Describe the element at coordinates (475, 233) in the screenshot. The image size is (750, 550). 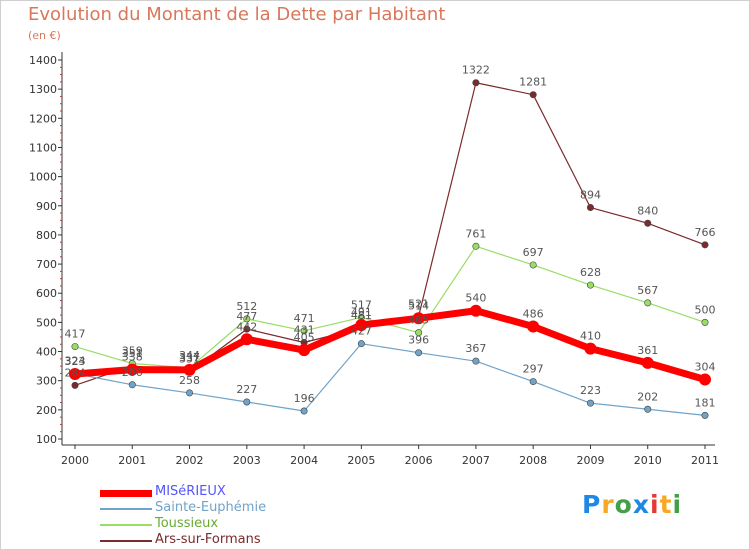
I see `data-label: 761` at that location.